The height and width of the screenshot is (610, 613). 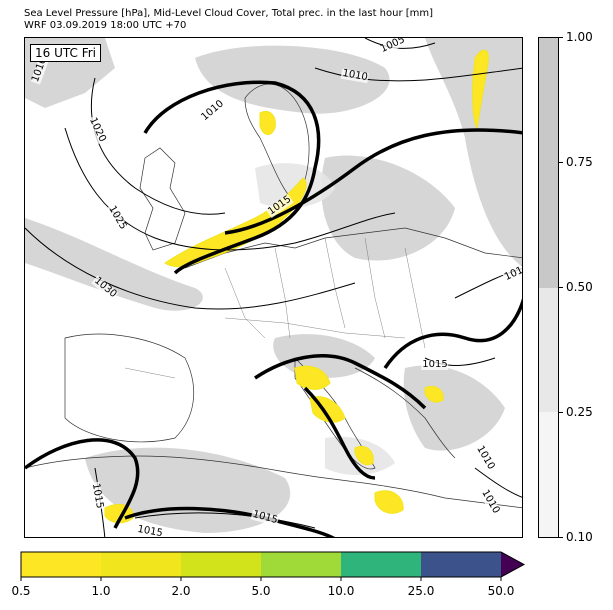 What do you see at coordinates (480, 89) in the screenshot?
I see `precip-russia-front` at bounding box center [480, 89].